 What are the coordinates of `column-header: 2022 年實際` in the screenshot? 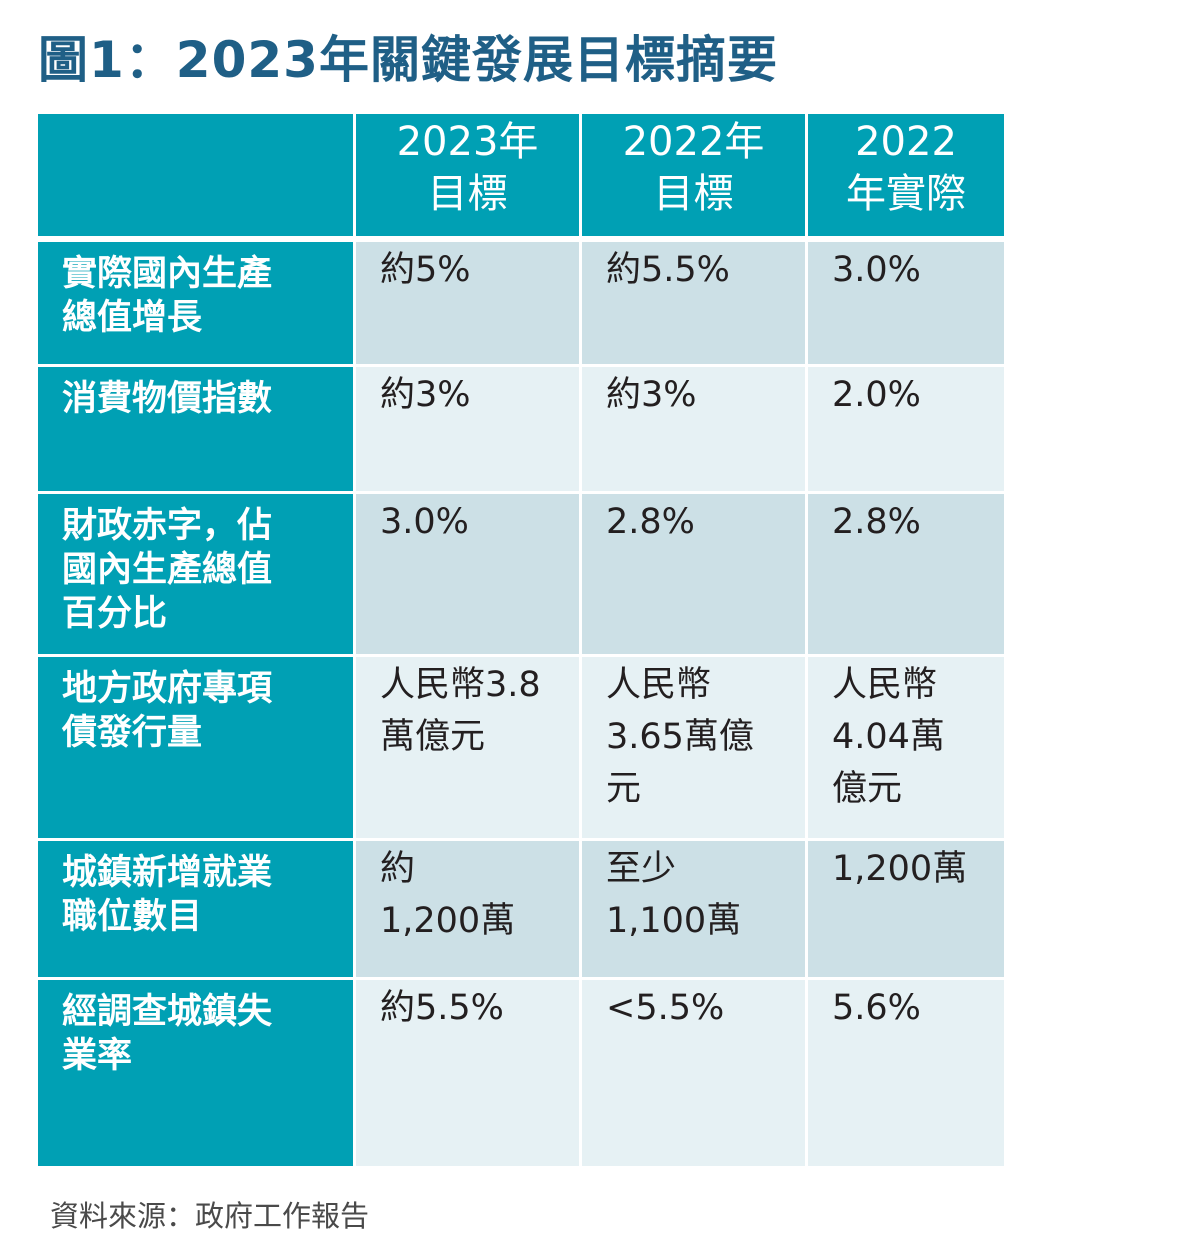 It's located at (906, 175).